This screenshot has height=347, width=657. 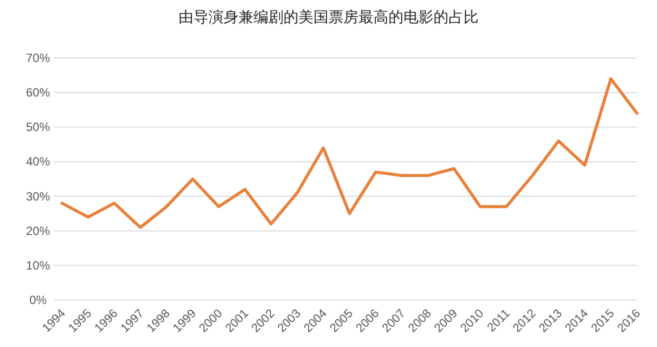 I want to click on chart-title: 由导演身兼编剧的美国票房最高的电影的占比, so click(x=328, y=17).